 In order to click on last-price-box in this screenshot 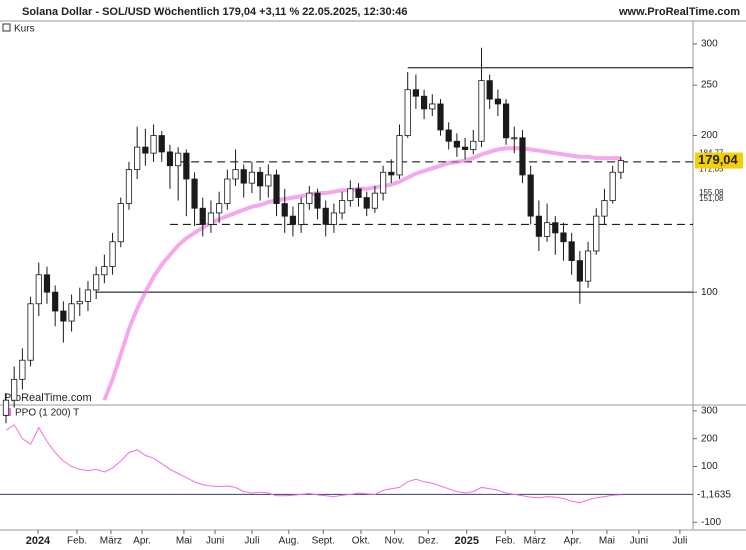, I will do `click(719, 160)`.